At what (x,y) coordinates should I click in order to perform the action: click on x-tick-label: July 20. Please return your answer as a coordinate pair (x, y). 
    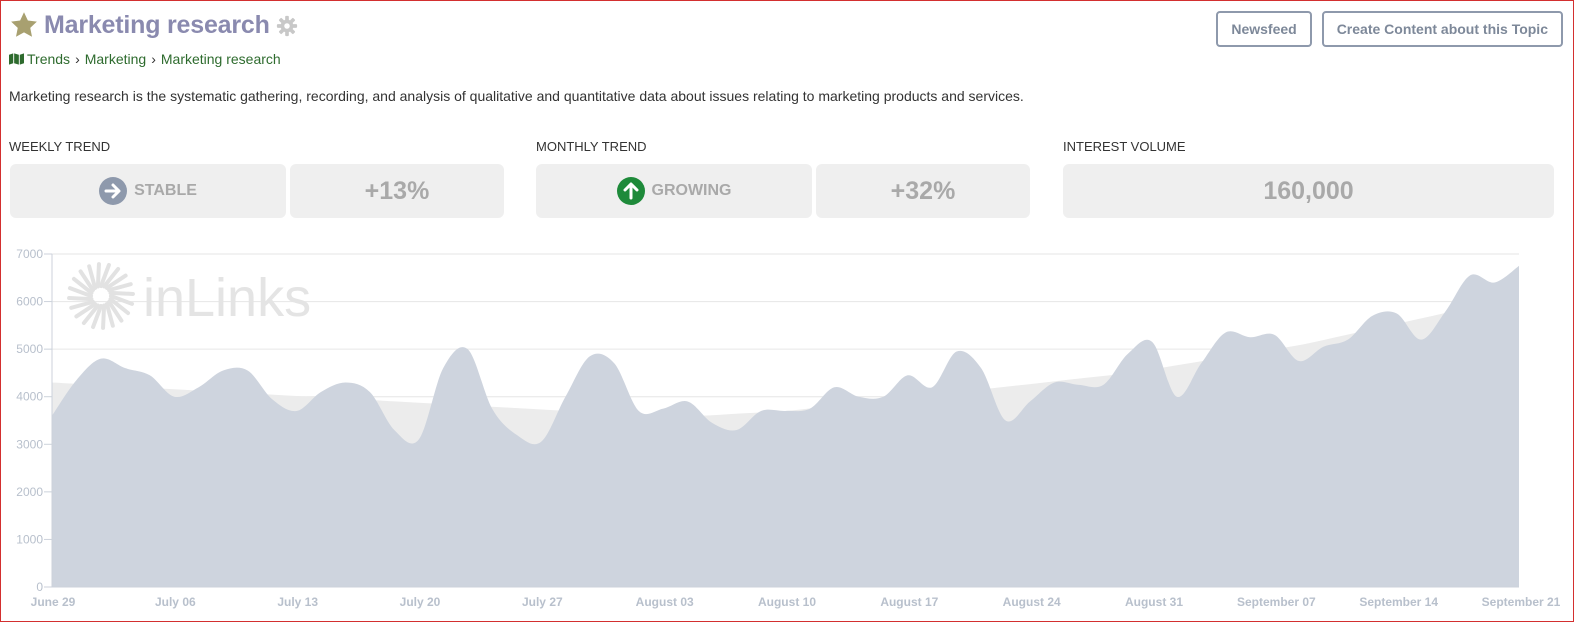
    Looking at the image, I should click on (420, 602).